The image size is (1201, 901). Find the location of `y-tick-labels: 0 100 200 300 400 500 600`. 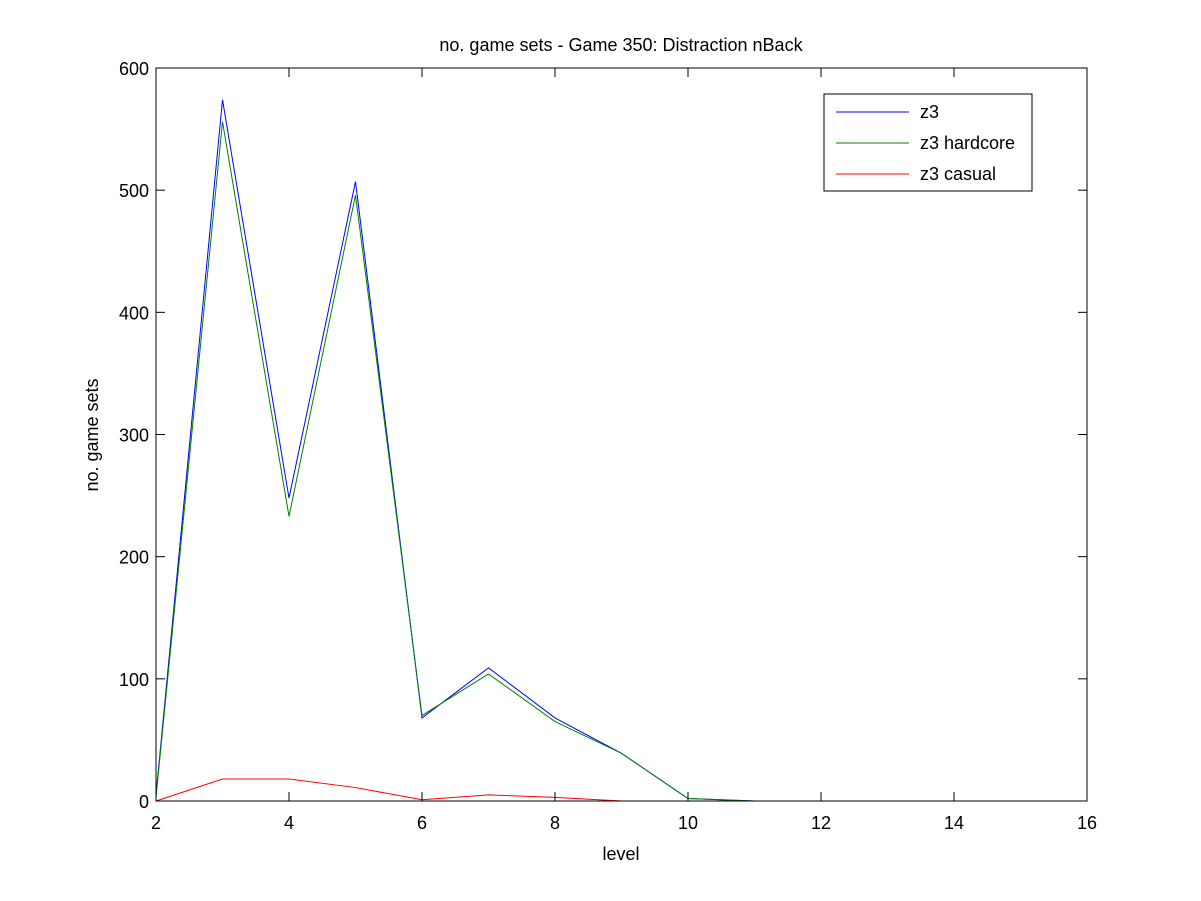

y-tick-labels: 0 100 200 300 400 500 600 is located at coordinates (134, 435).